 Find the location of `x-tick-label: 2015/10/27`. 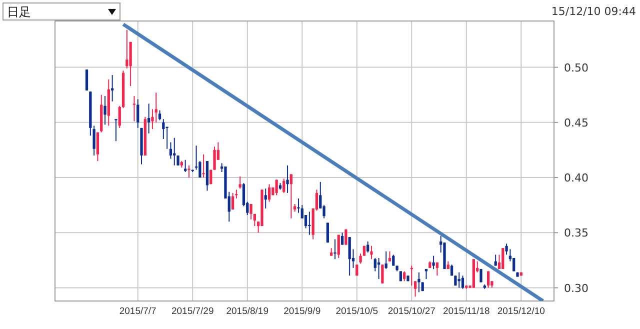

x-tick-label: 2015/10/27 is located at coordinates (412, 311).